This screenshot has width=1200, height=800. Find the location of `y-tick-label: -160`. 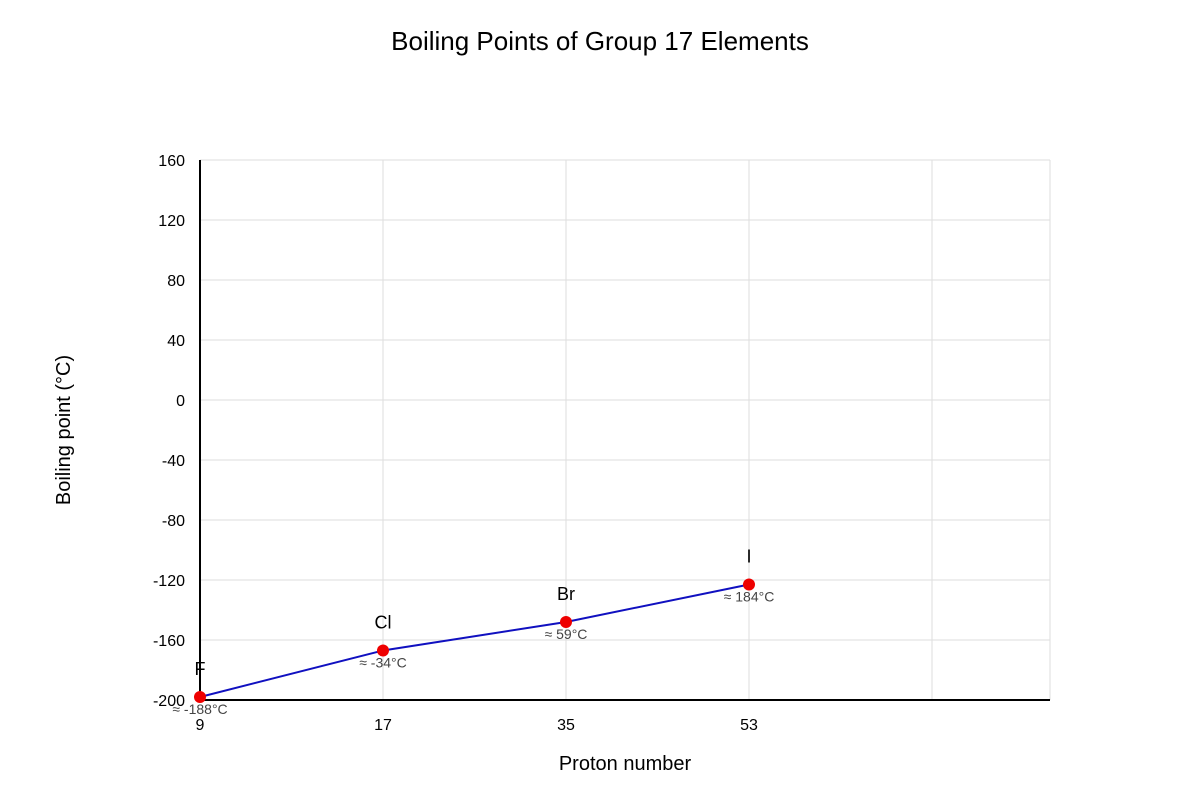

y-tick-label: -160 is located at coordinates (169, 641).